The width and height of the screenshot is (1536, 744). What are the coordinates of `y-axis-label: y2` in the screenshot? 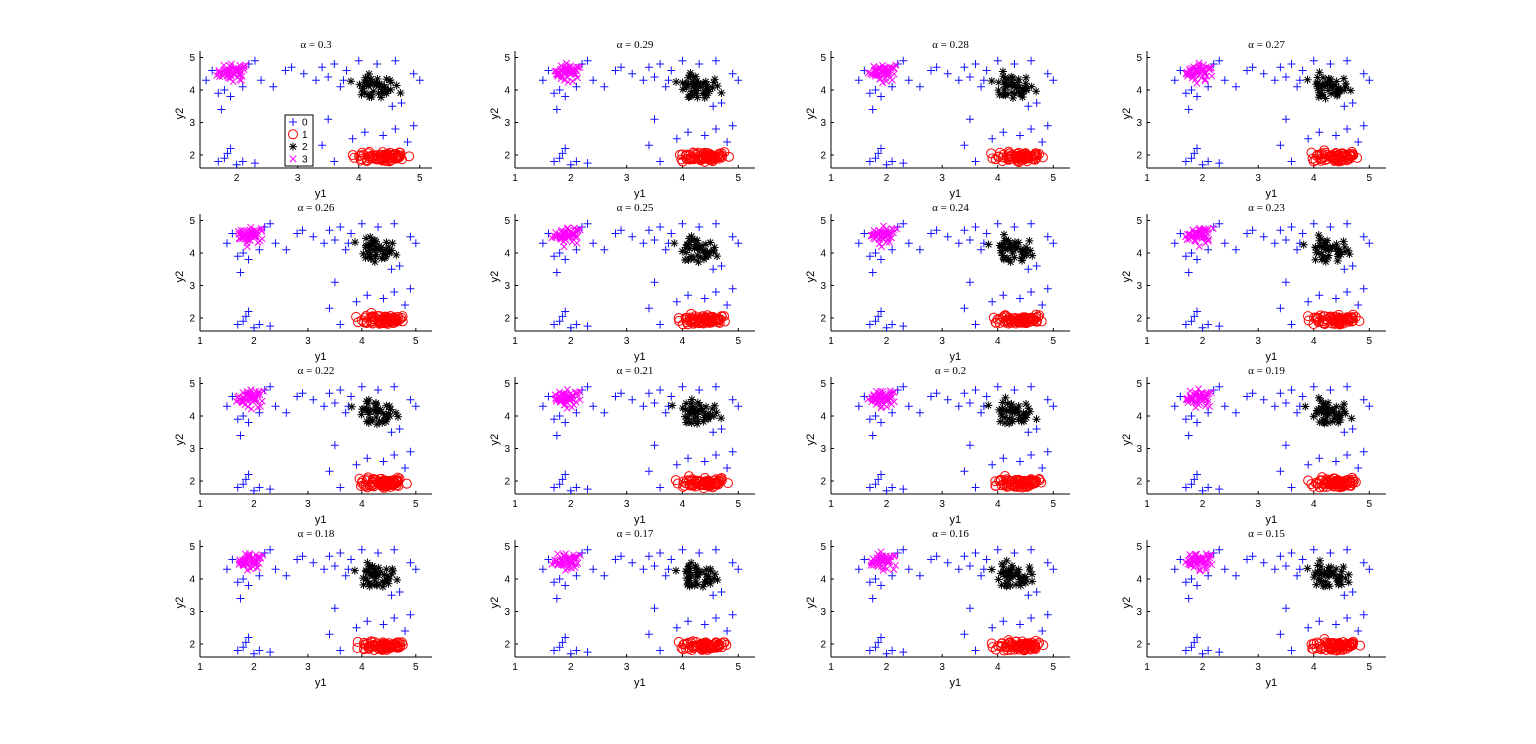 It's located at (1127, 603).